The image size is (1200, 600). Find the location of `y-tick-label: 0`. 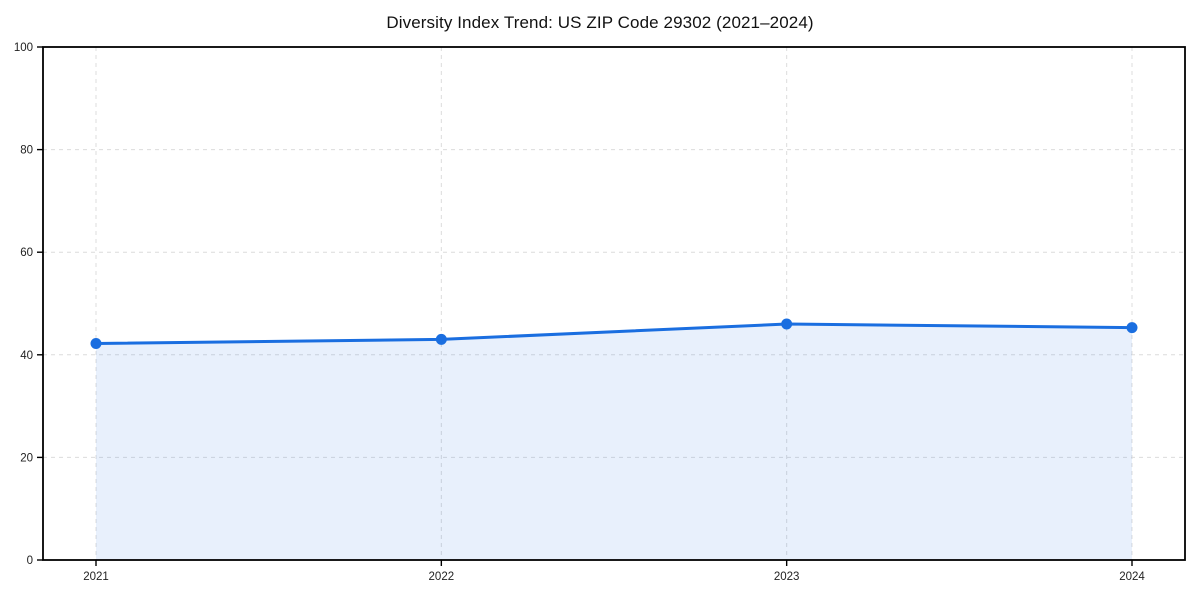

y-tick-label: 0 is located at coordinates (30, 561).